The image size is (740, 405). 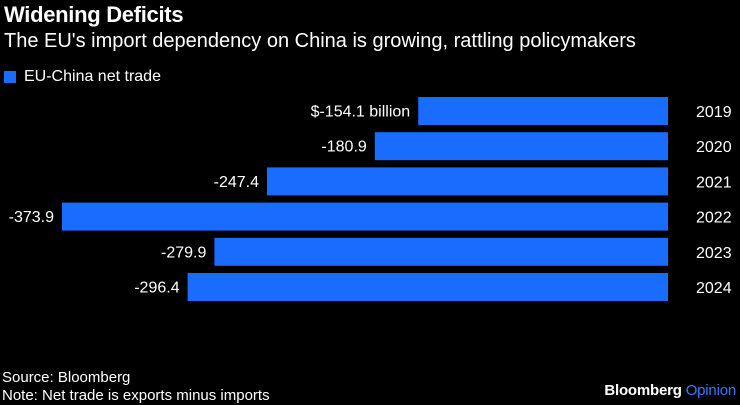 I want to click on bar-2023, so click(x=441, y=251).